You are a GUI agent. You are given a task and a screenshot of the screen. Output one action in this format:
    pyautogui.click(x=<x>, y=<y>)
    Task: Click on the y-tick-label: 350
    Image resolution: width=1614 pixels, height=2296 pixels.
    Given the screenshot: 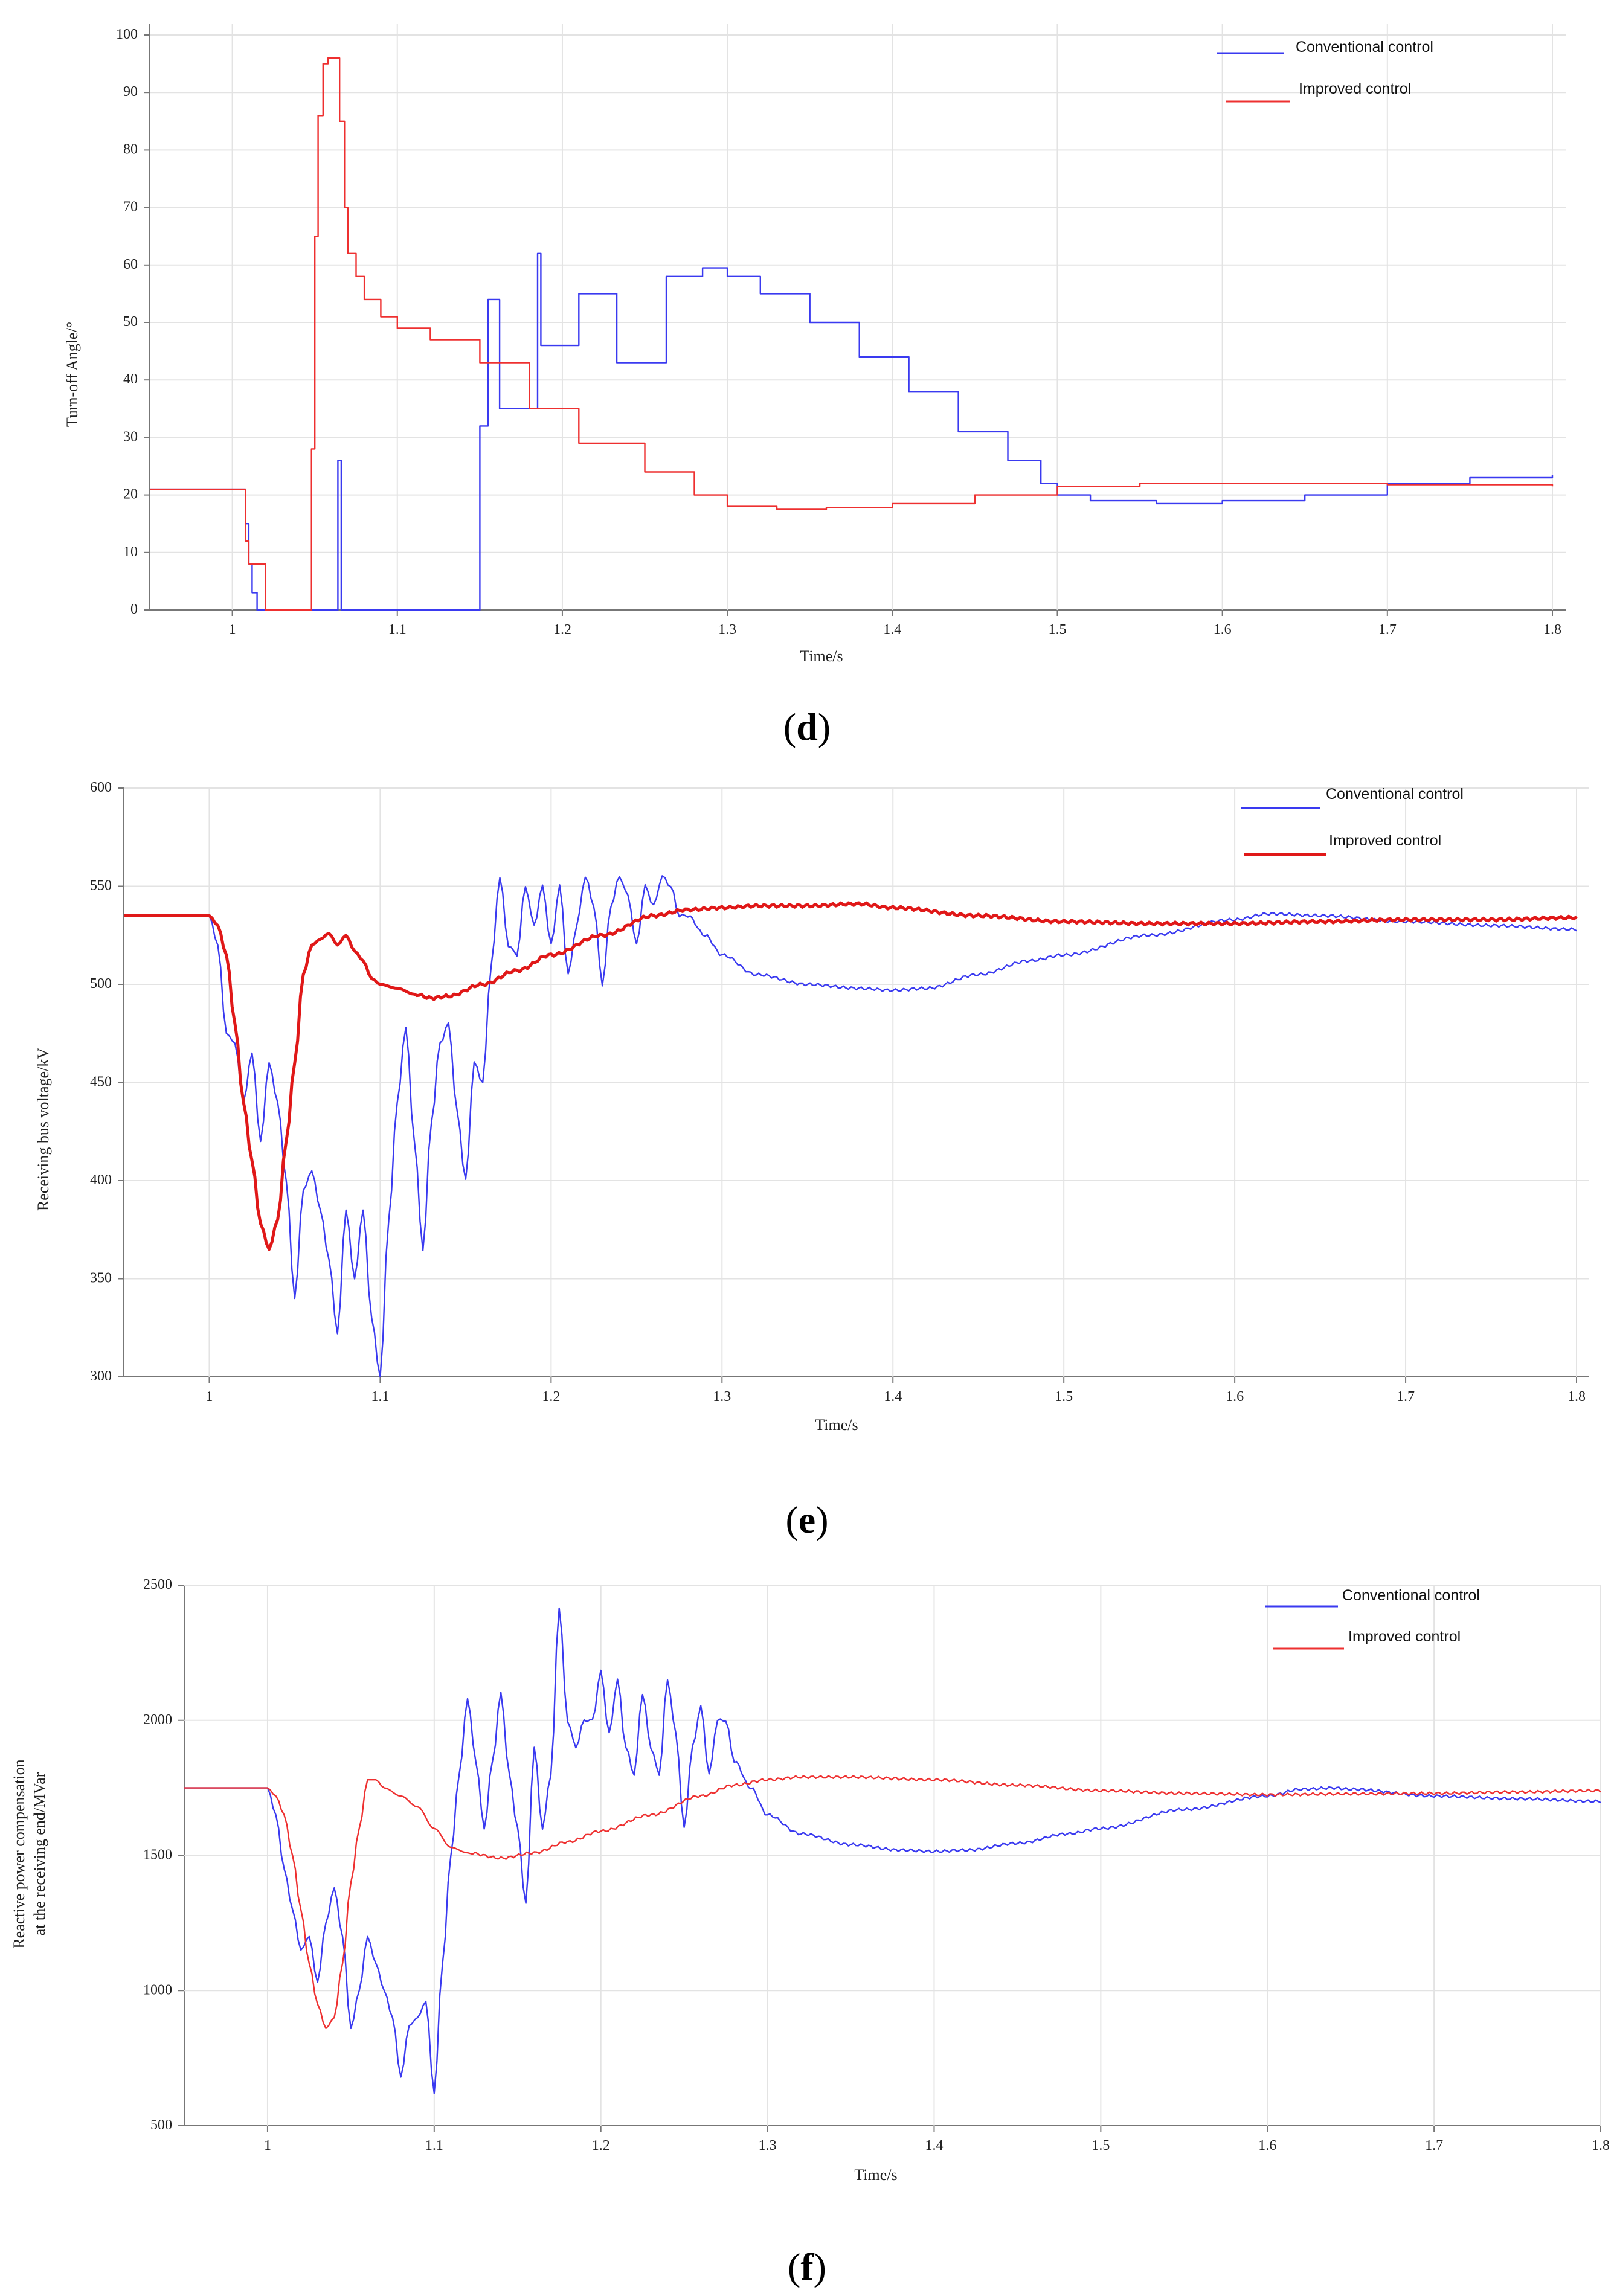 What is the action you would take?
    pyautogui.click(x=101, y=1278)
    